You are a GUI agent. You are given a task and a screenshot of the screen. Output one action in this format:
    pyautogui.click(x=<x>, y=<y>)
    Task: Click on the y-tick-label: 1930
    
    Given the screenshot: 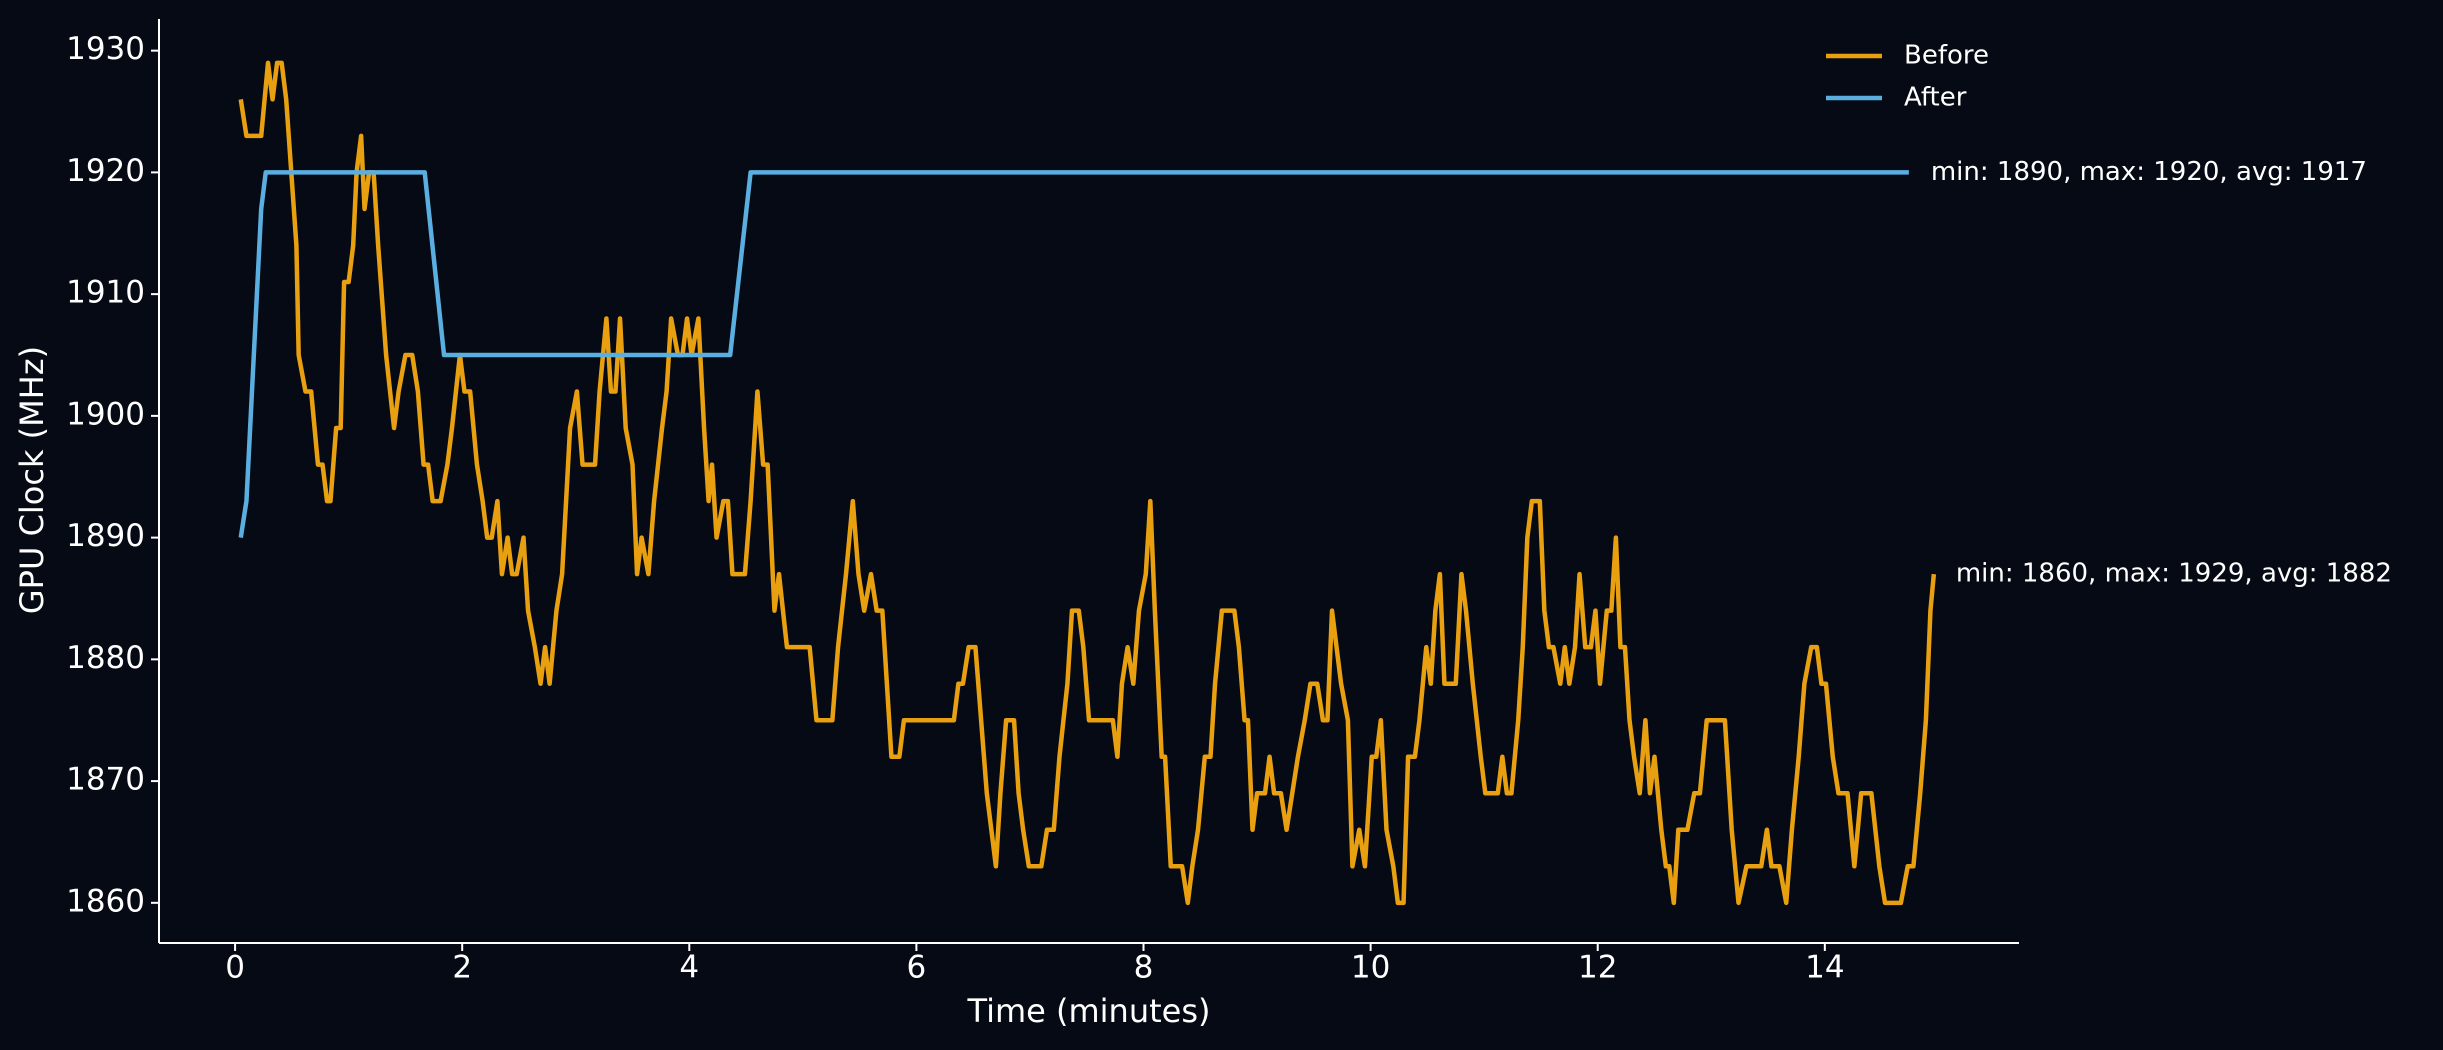 What is the action you would take?
    pyautogui.click(x=105, y=49)
    